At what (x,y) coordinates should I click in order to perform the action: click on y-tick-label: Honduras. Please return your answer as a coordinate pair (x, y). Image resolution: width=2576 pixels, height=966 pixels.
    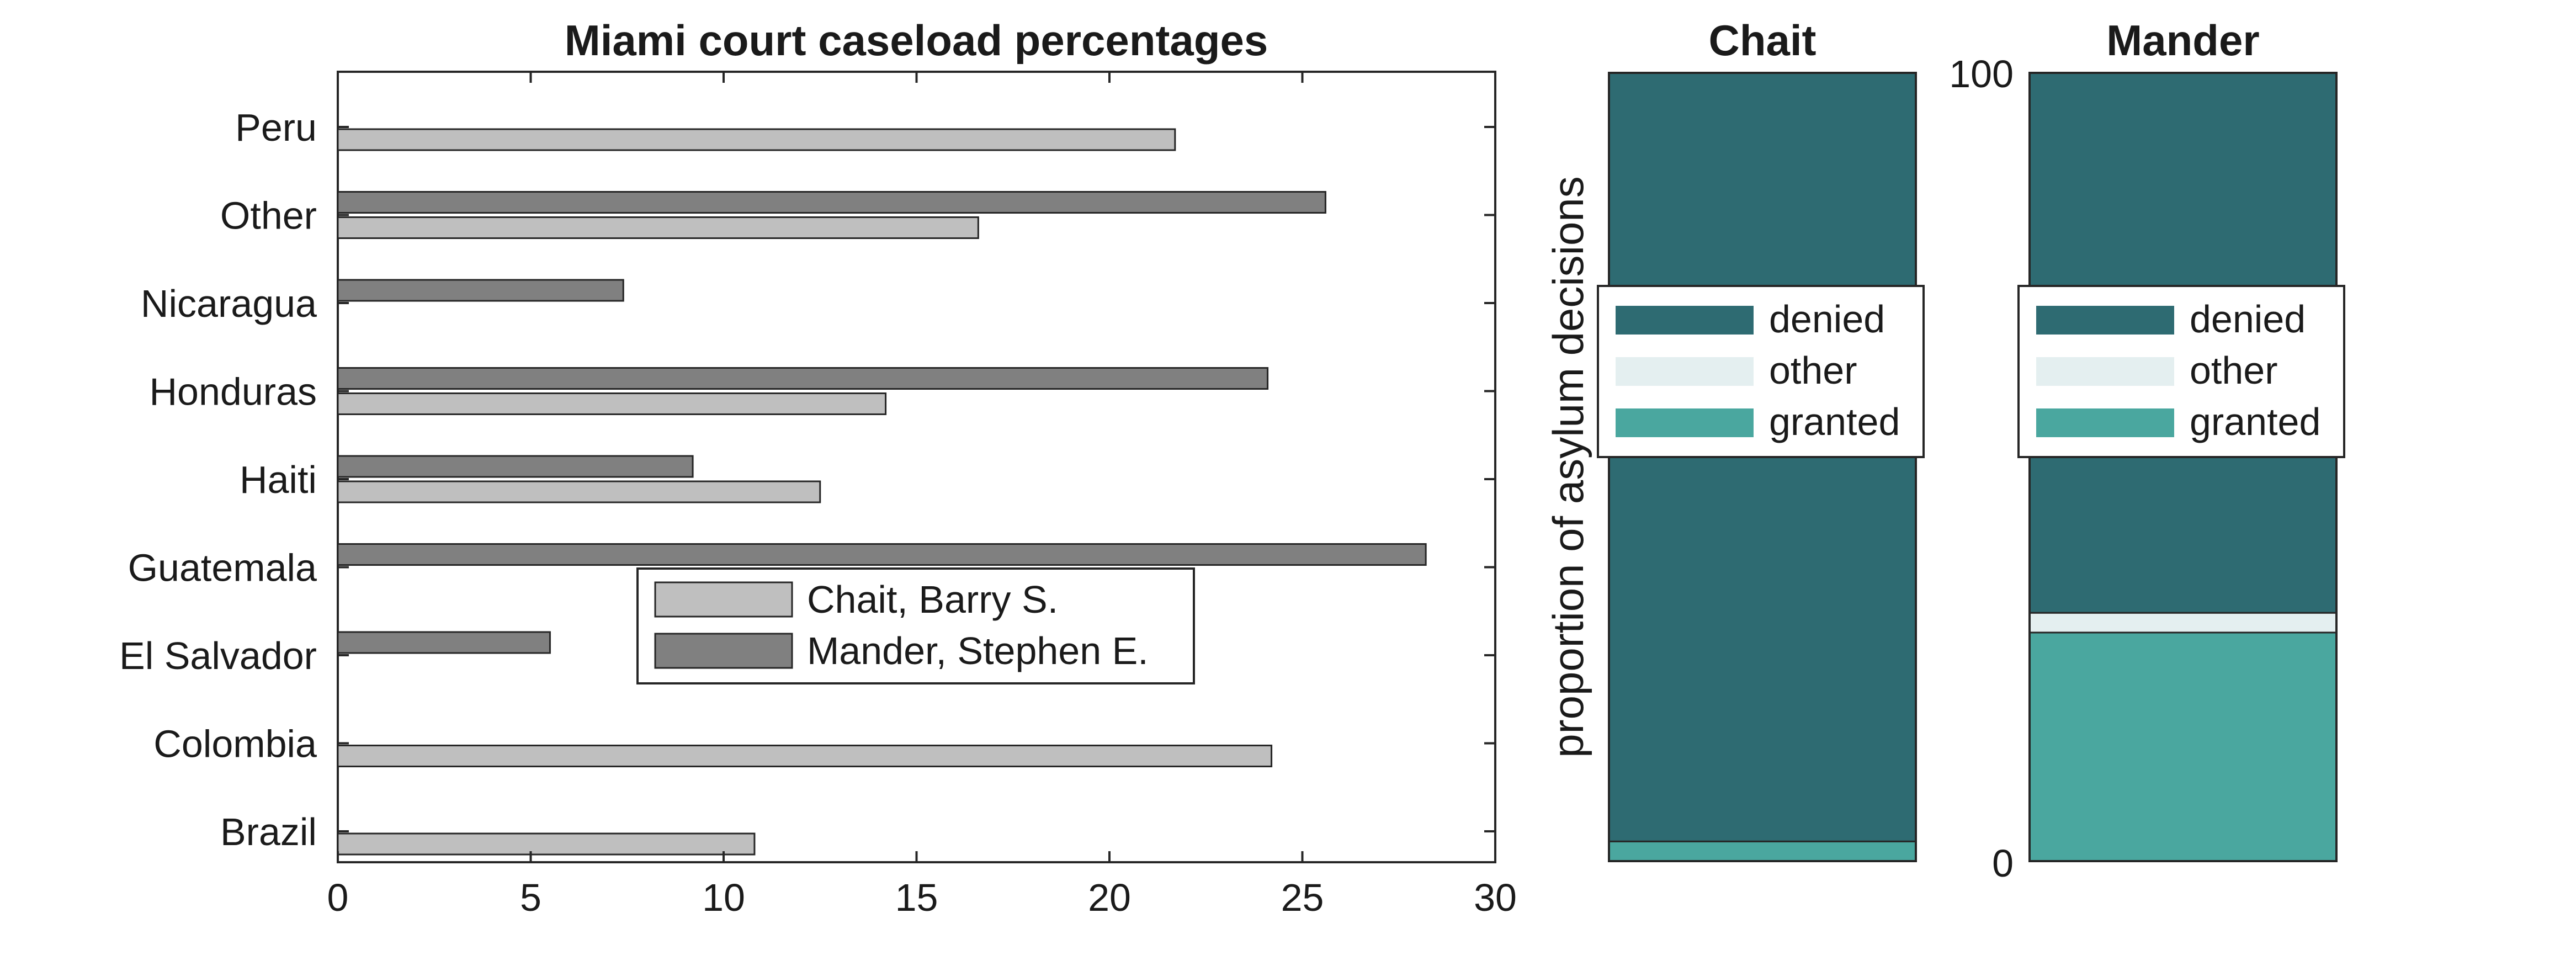
    Looking at the image, I should click on (233, 392).